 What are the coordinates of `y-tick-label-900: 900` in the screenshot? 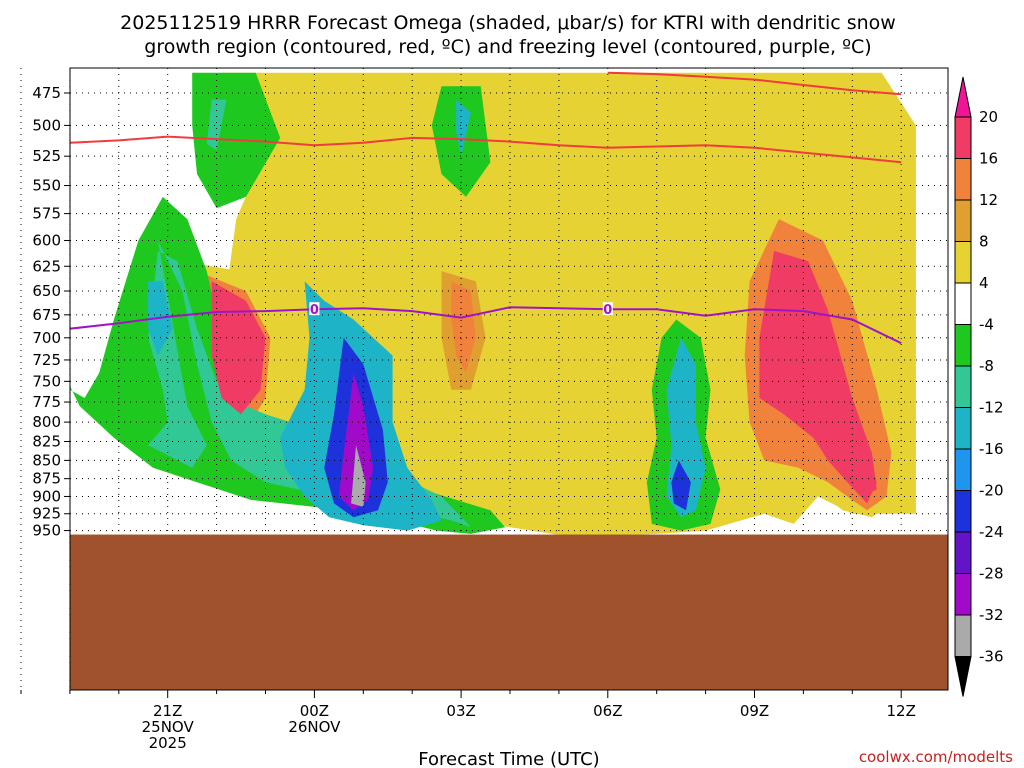 It's located at (46, 496).